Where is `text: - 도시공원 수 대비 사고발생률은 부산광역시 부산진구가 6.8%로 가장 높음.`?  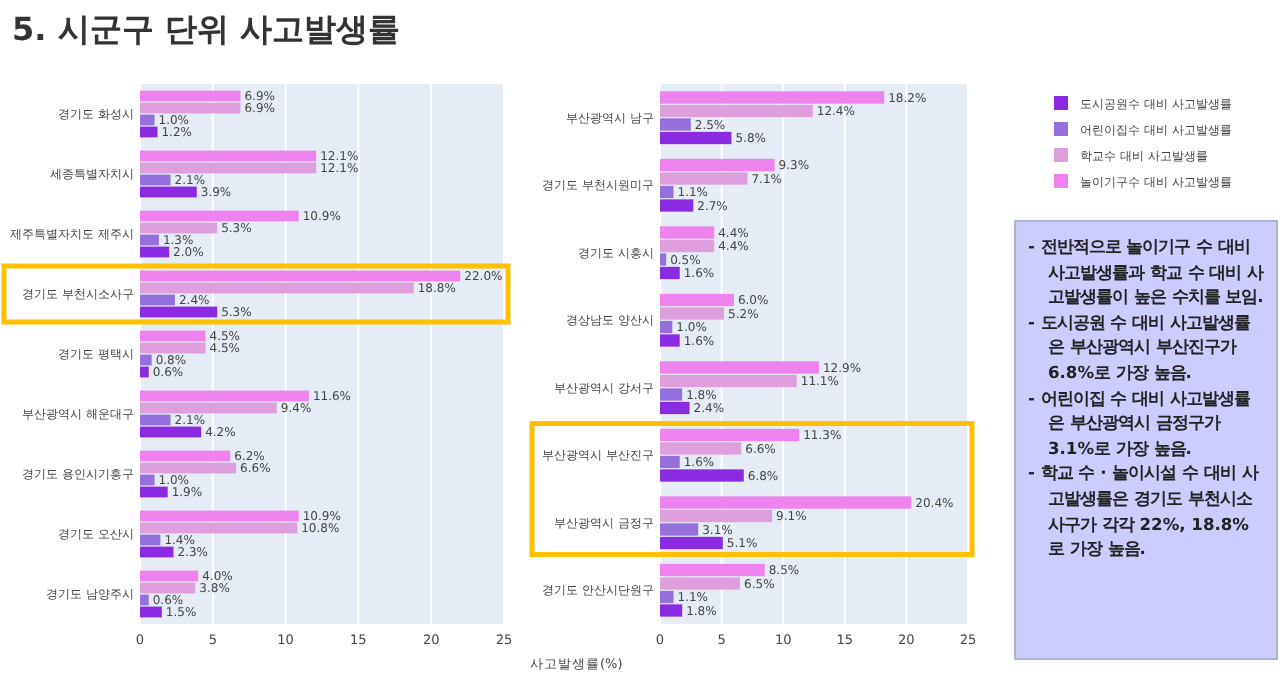
text: - 도시공원 수 대비 사고발생률은 부산광역시 부산진구가 6.8%로 가장 높음. is located at coordinates (1140, 347).